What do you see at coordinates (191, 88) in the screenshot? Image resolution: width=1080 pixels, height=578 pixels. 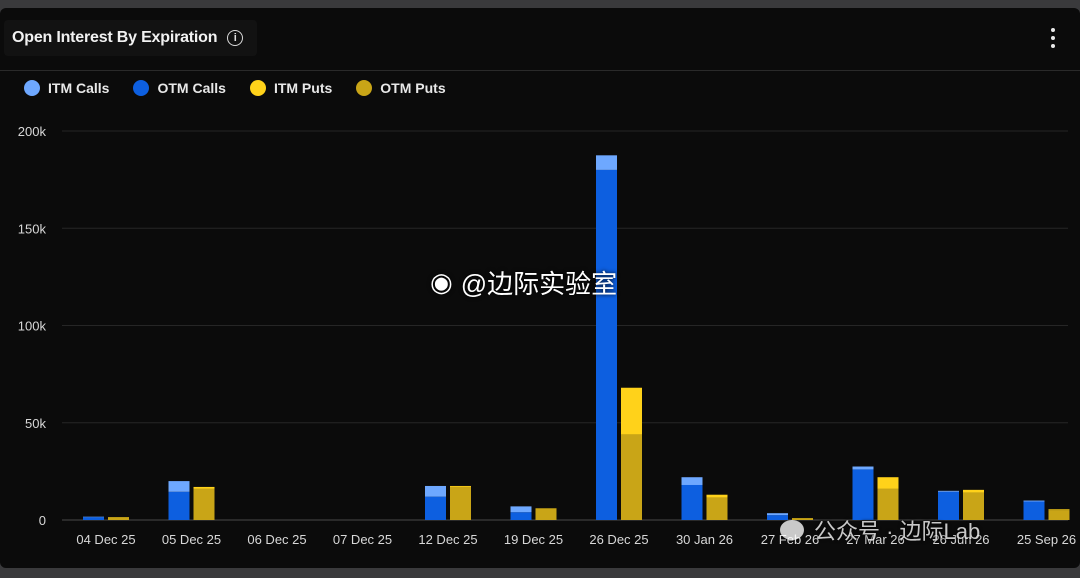 I see `legend-label: OTM Calls` at bounding box center [191, 88].